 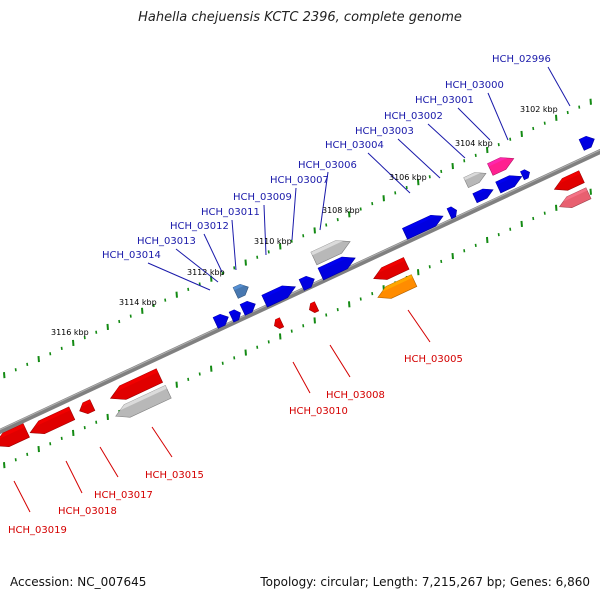 What do you see at coordinates (262, 197) in the screenshot?
I see `forward-gene-label: HCH_03009` at bounding box center [262, 197].